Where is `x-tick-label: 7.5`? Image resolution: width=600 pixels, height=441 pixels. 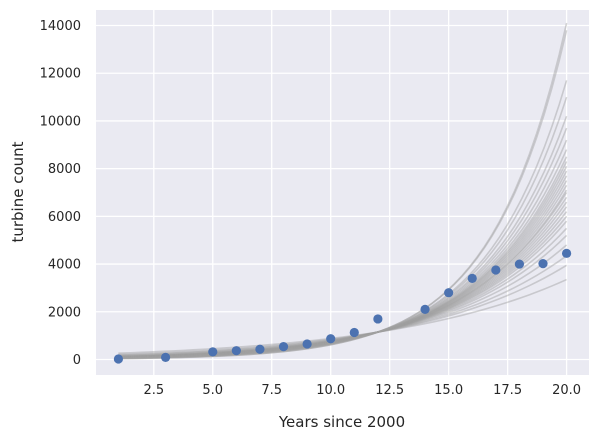
x-tick-label: 7.5 is located at coordinates (271, 390).